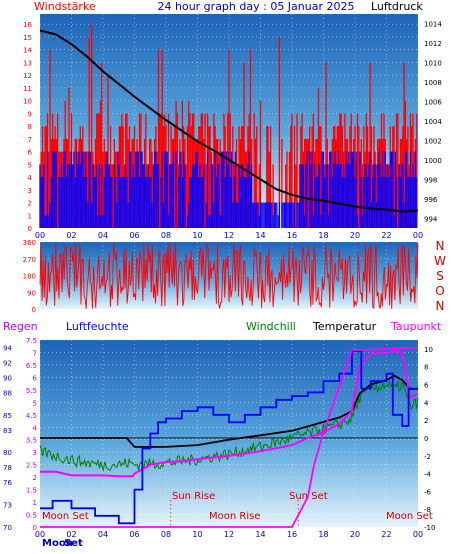 Image resolution: width=462 pixels, height=554 pixels. Describe the element at coordinates (30, 114) in the screenshot. I see `p1-left-tick: 9` at that location.